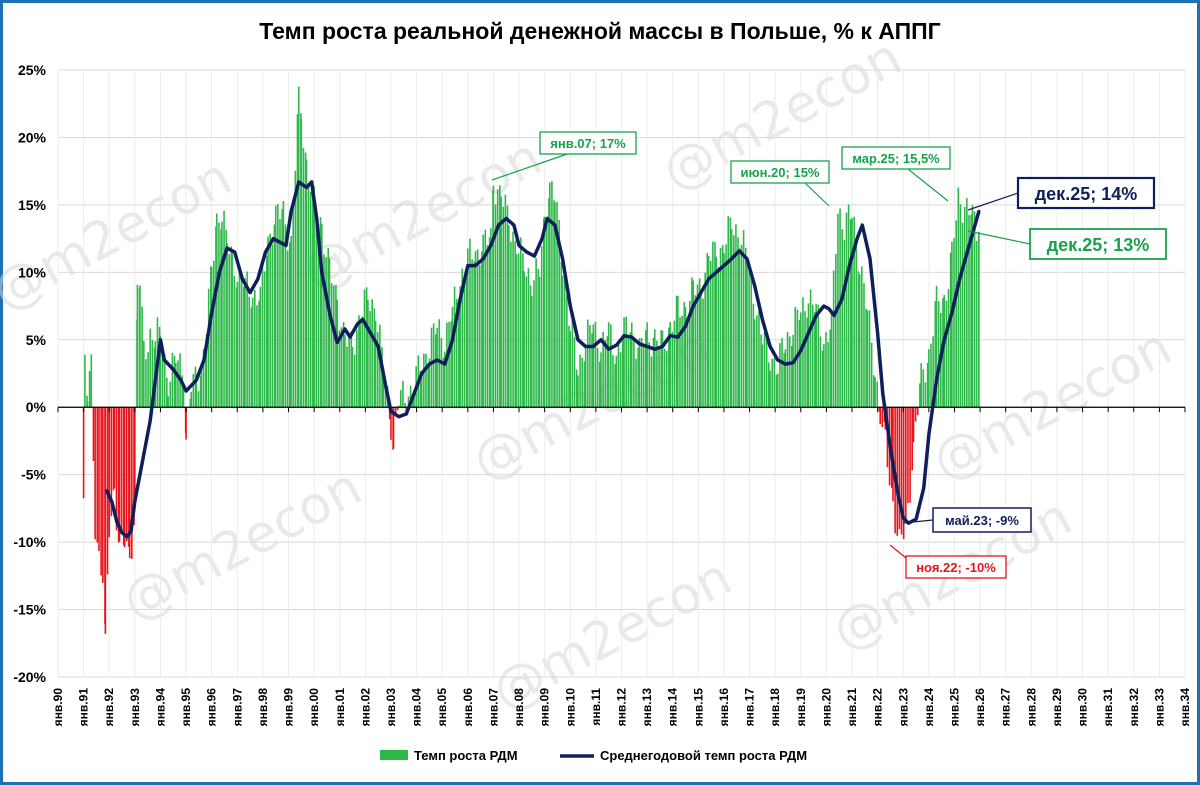 This screenshot has height=785, width=1200. Describe the element at coordinates (703, 755) in the screenshot. I see `legend-label-line: Среднегодовой темп роста РДМ` at that location.